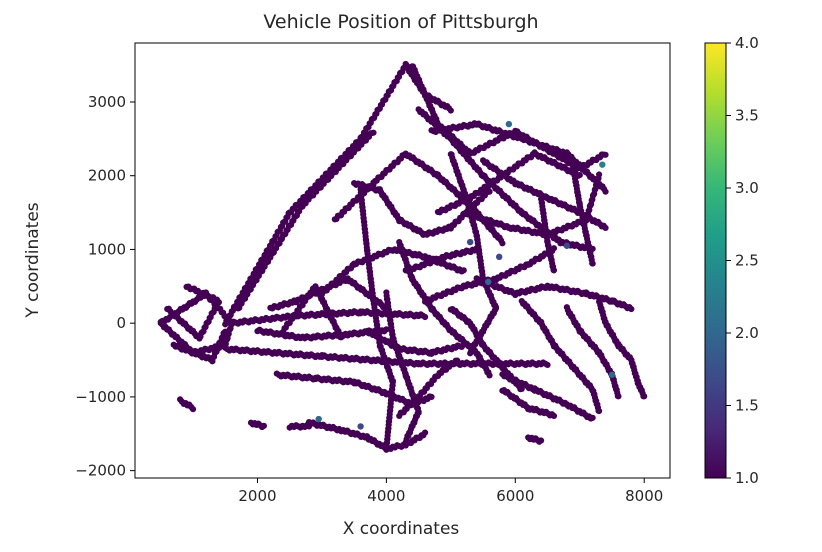 The width and height of the screenshot is (822, 552). Describe the element at coordinates (747, 406) in the screenshot. I see `colorbar-tick-label: 1.5` at that location.